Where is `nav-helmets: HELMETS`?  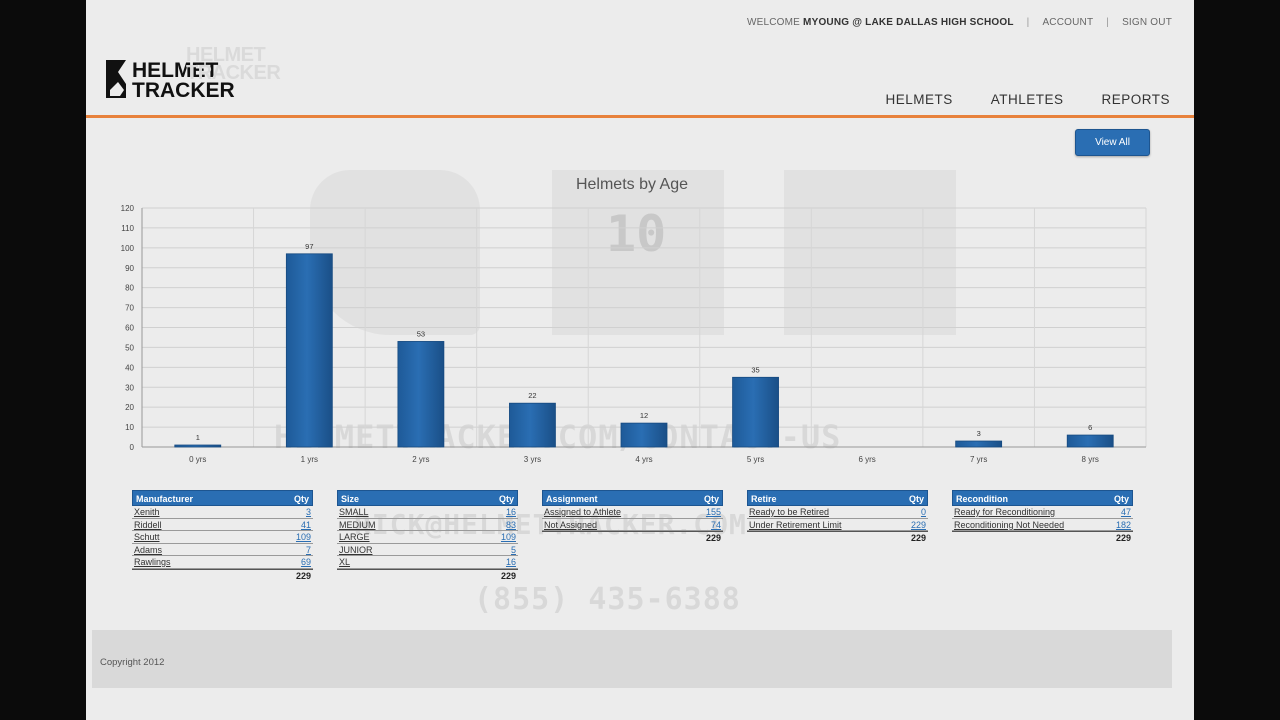 nav-helmets: HELMETS is located at coordinates (919, 99).